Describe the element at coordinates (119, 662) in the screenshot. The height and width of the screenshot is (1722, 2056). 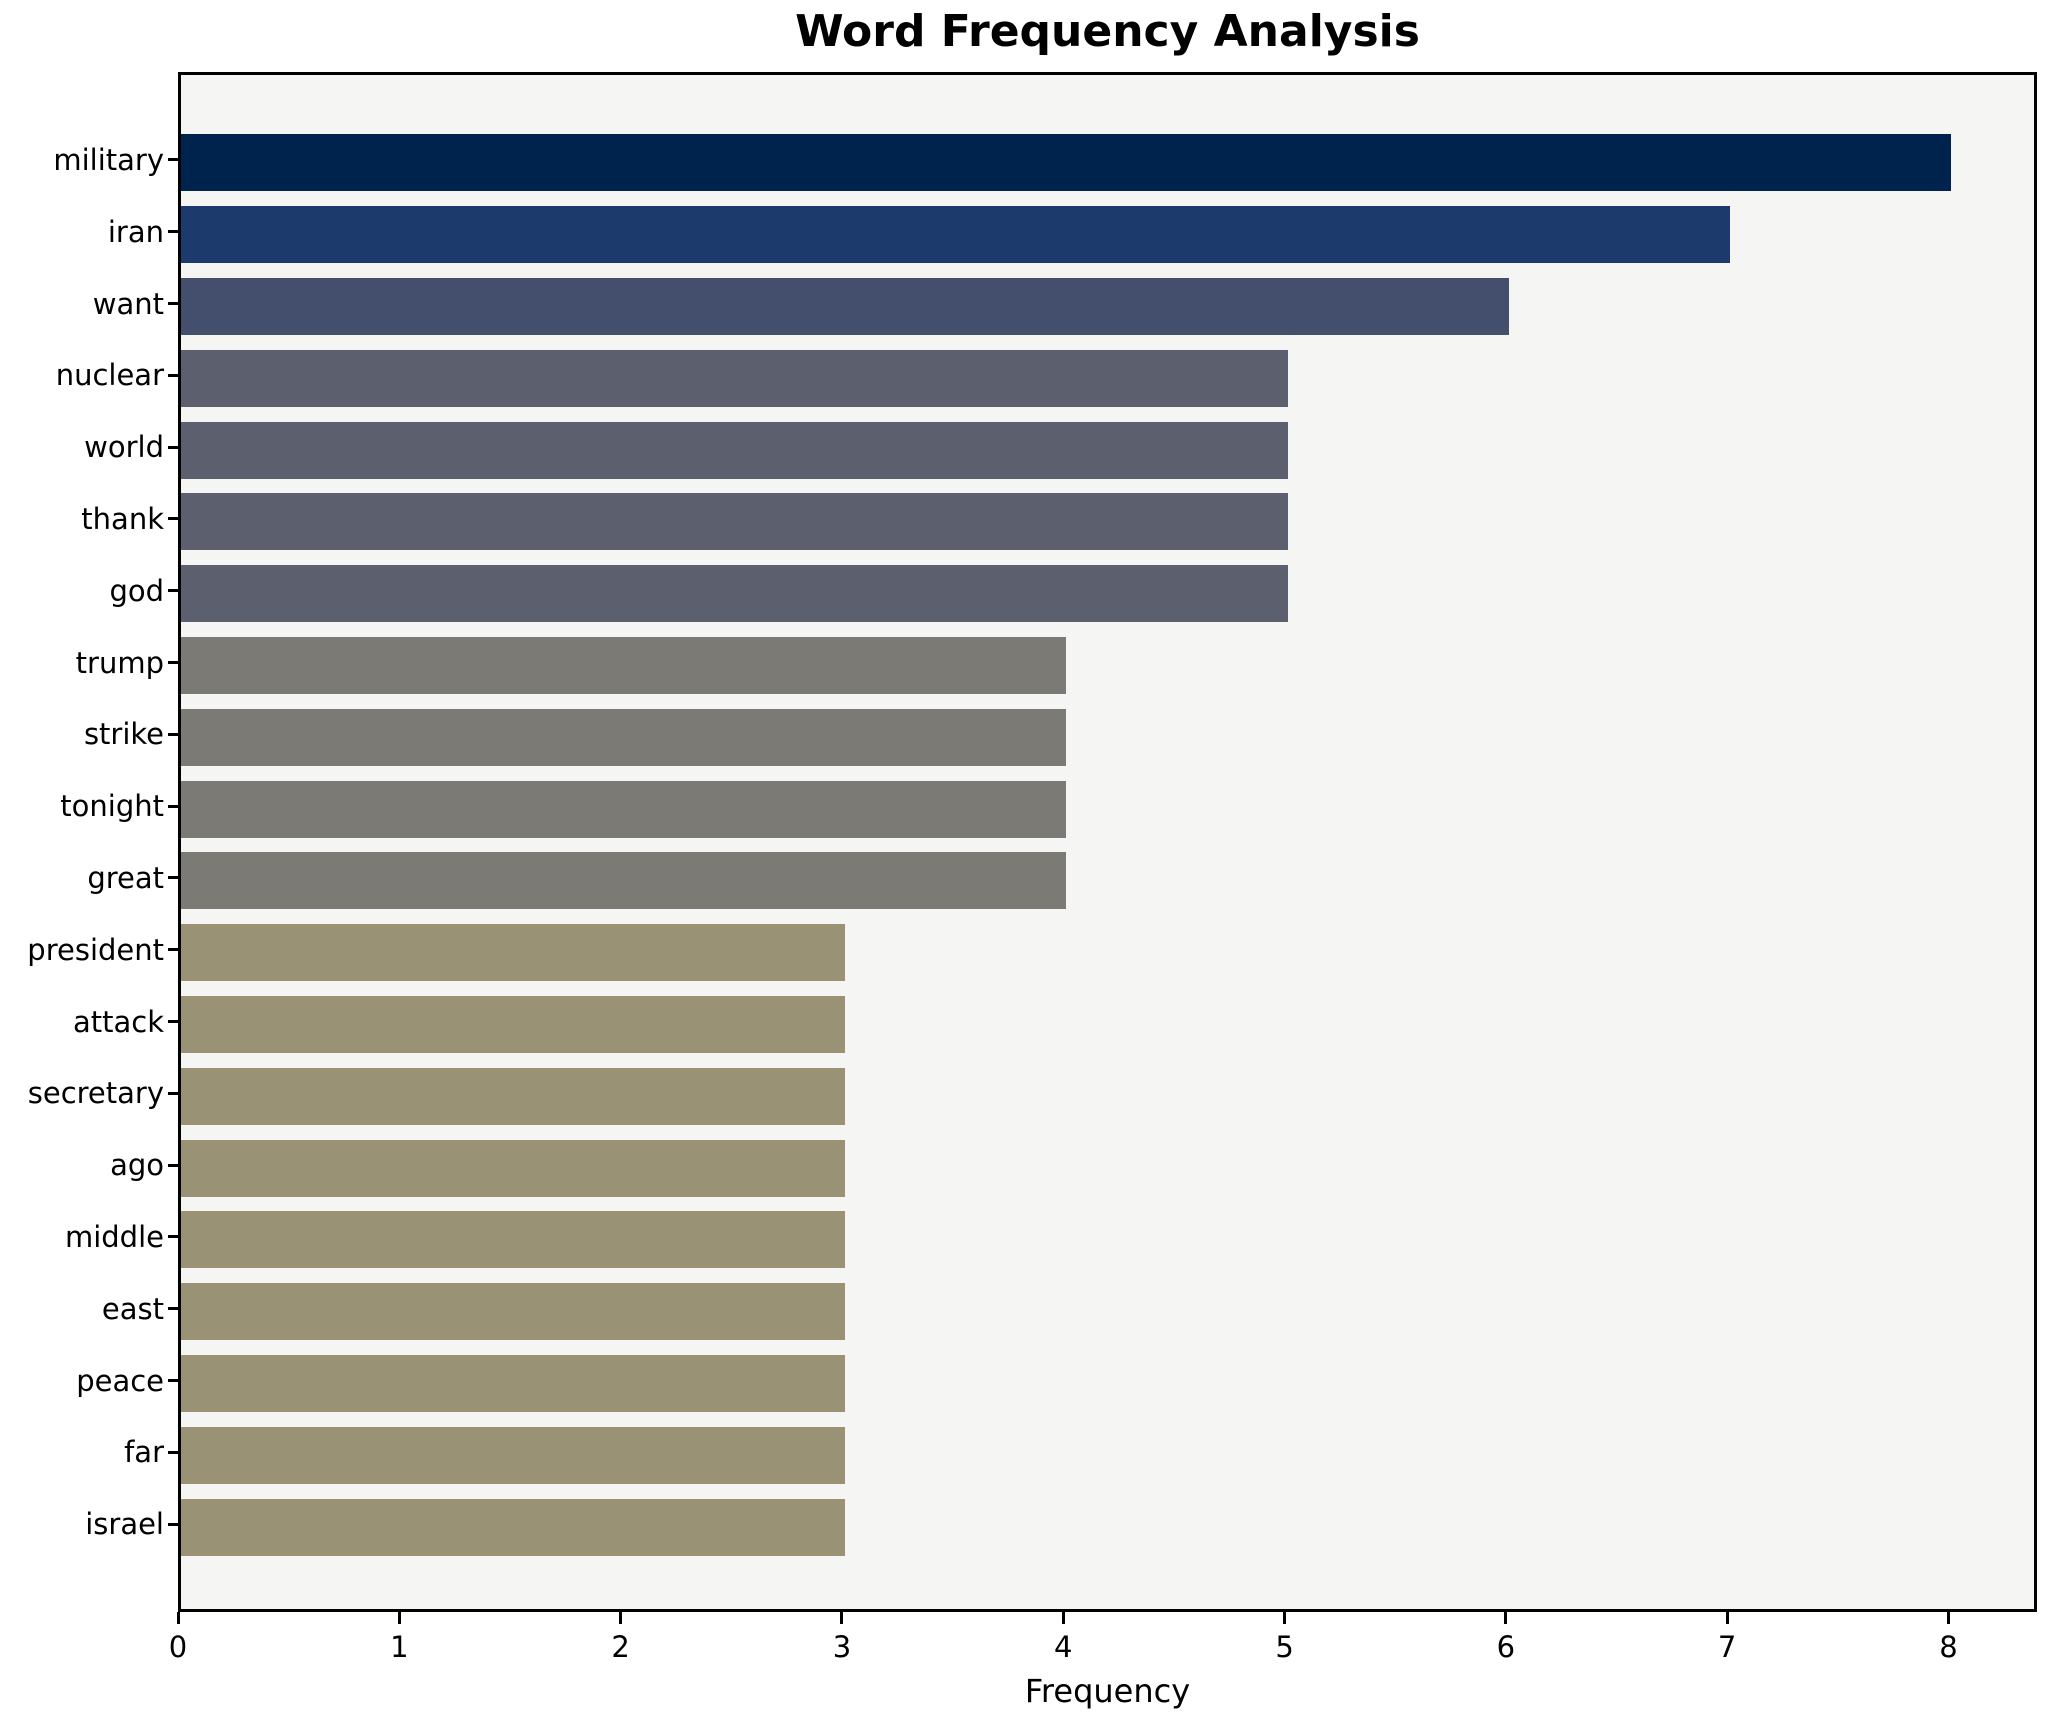
I see `y-tick-label-trump: trump` at that location.